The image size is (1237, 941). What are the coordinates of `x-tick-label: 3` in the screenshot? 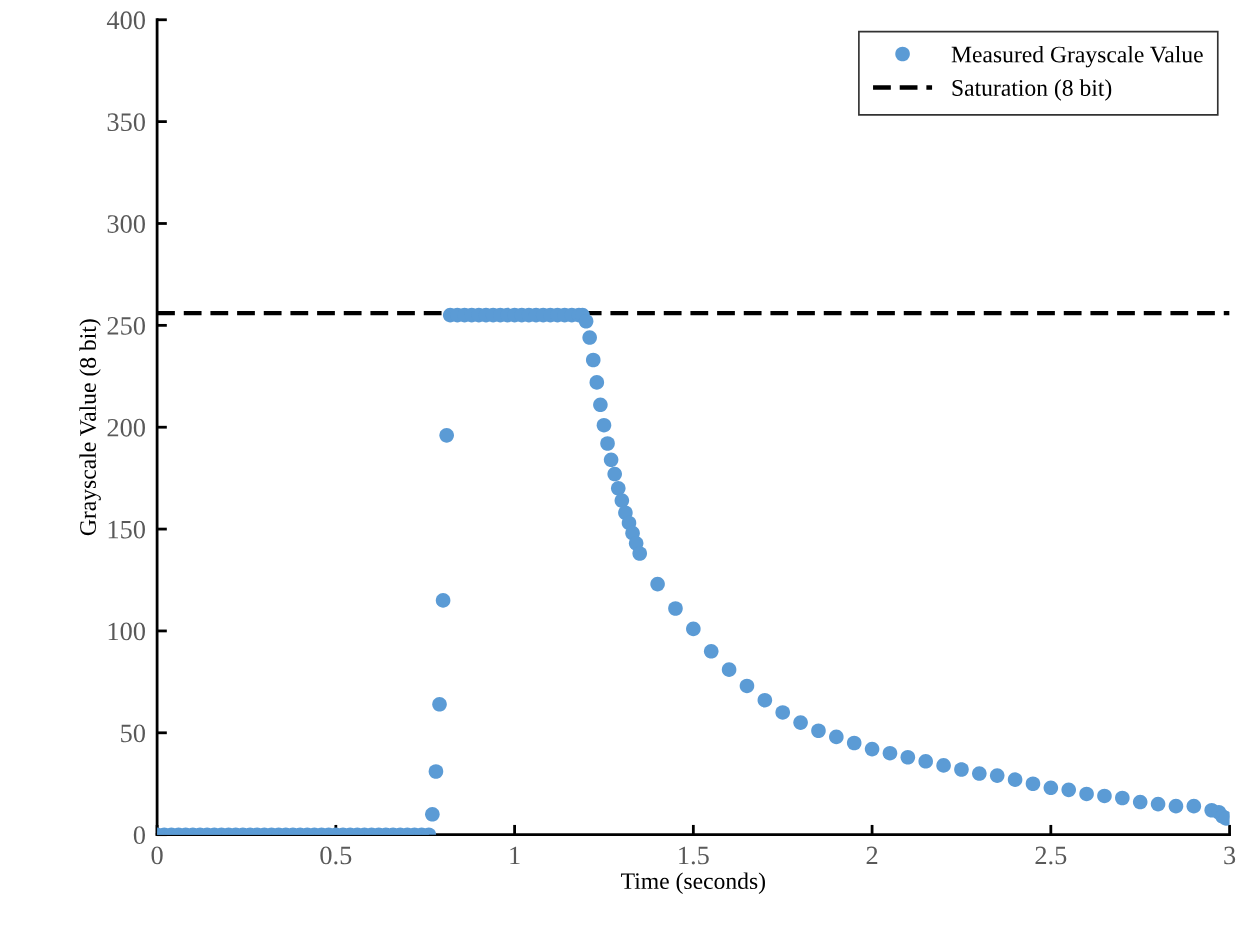 It's located at (1230, 855).